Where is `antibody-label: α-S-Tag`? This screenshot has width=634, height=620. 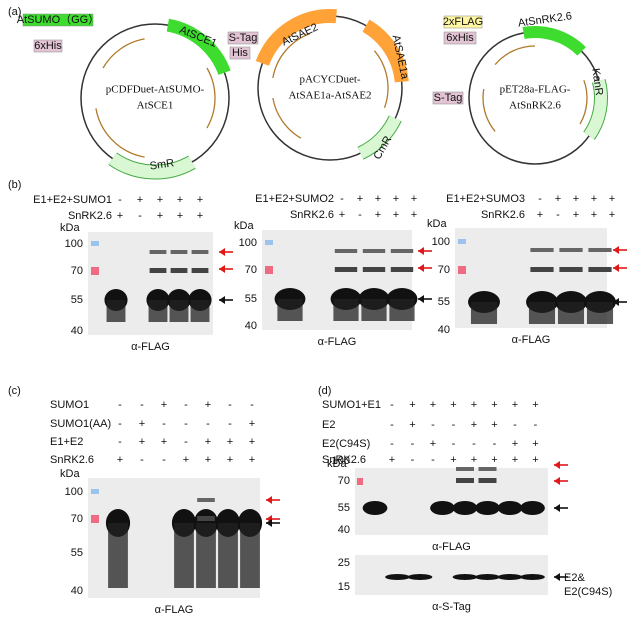 antibody-label: α-S-Tag is located at coordinates (451, 607).